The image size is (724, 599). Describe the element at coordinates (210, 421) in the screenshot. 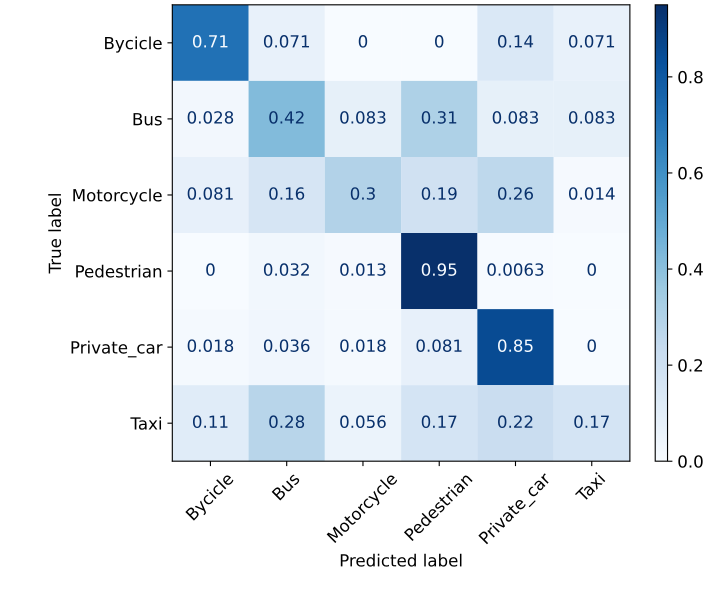

I see `data-label: 0.11` at that location.